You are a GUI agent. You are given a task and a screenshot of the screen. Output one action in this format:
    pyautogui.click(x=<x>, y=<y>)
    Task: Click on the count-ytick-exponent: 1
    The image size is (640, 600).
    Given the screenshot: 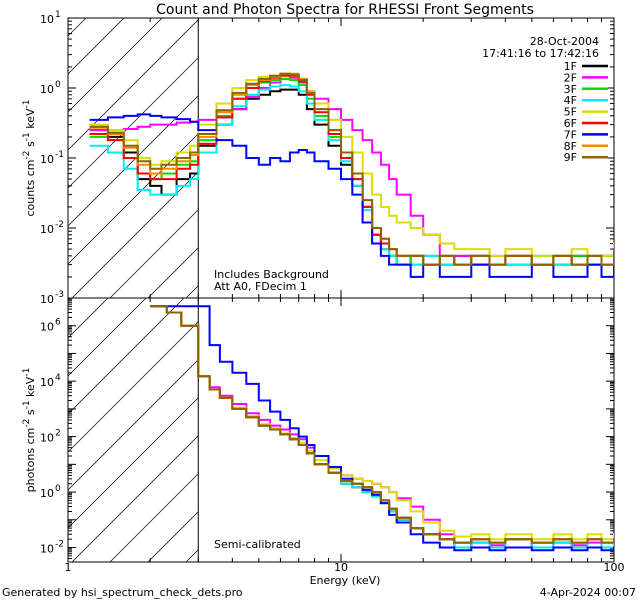 What is the action you would take?
    pyautogui.click(x=58, y=15)
    